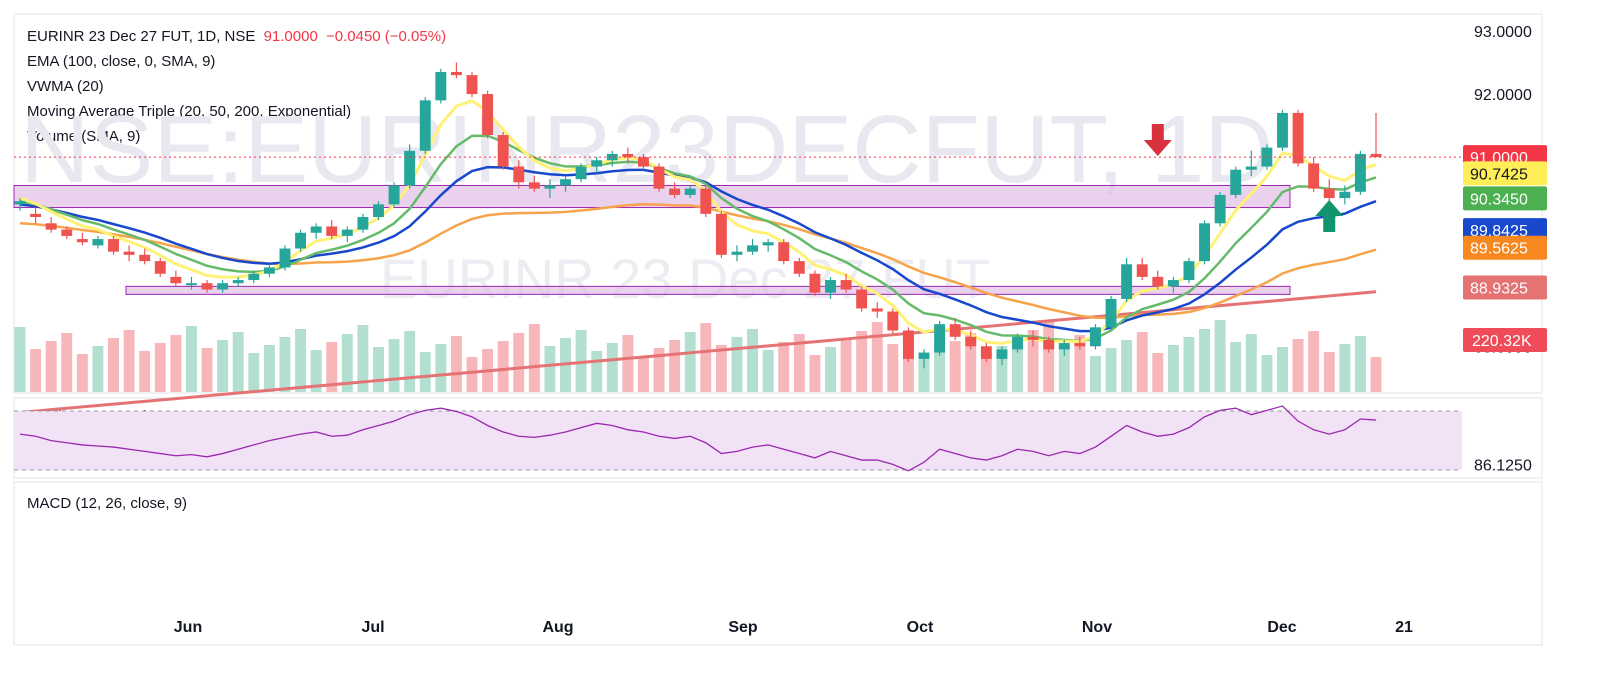 The width and height of the screenshot is (1600, 673). What do you see at coordinates (107, 503) in the screenshot?
I see `macd-legend: MACD (12, 26, close, 9)` at bounding box center [107, 503].